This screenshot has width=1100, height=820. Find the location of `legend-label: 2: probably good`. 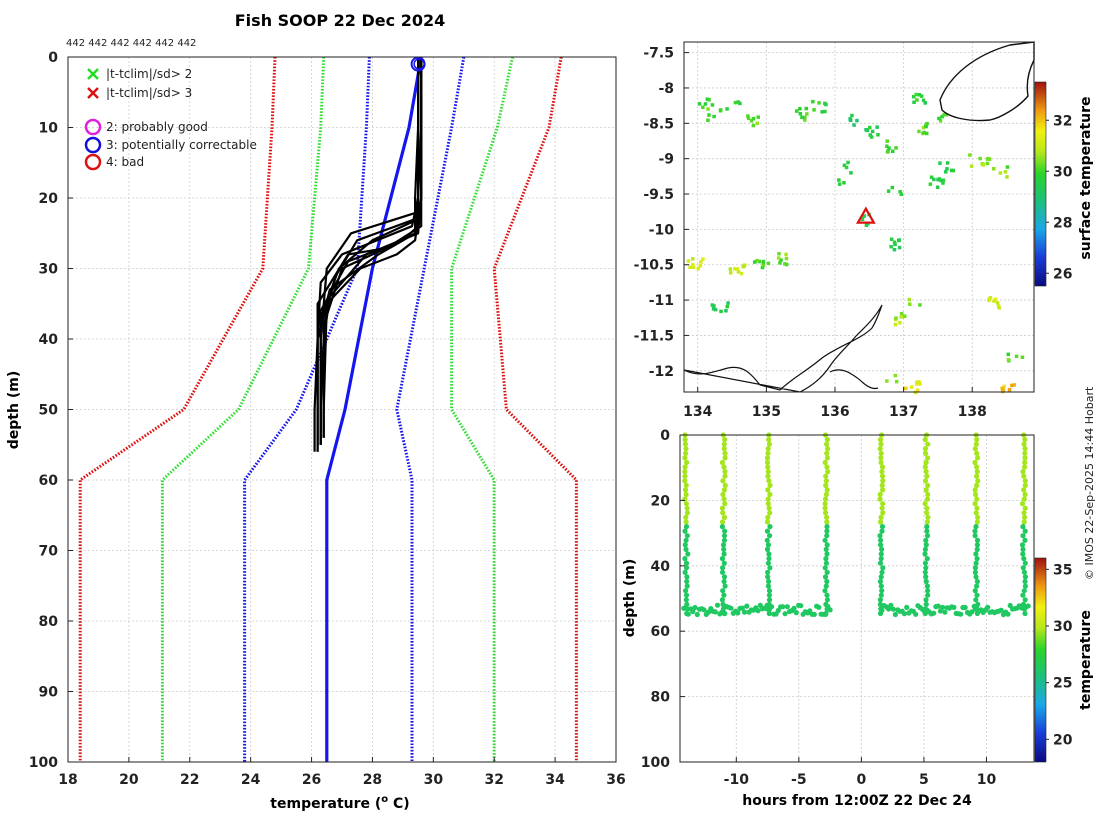

legend-label: 2: probably good is located at coordinates (157, 127).